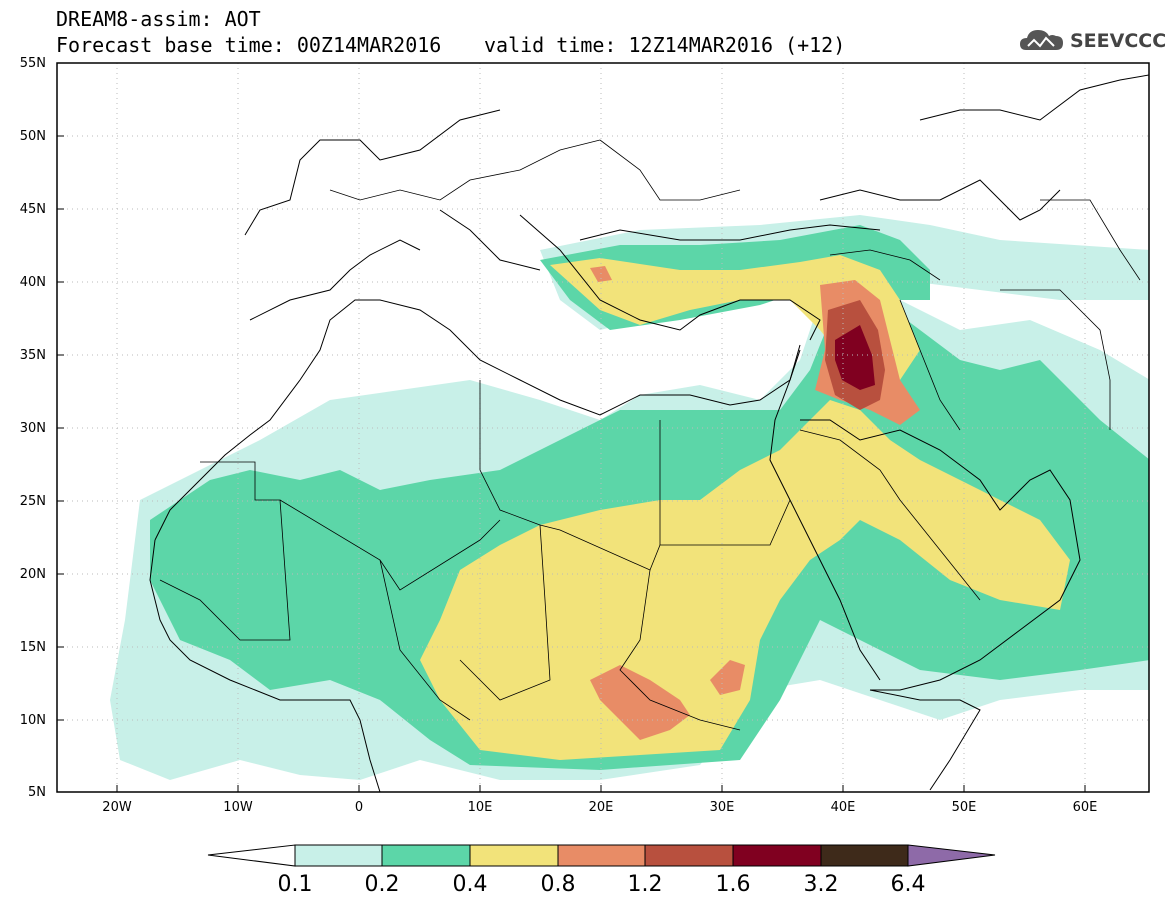 This screenshot has width=1165, height=905. I want to click on map-title: DREAM8-assim: AOT, so click(158, 19).